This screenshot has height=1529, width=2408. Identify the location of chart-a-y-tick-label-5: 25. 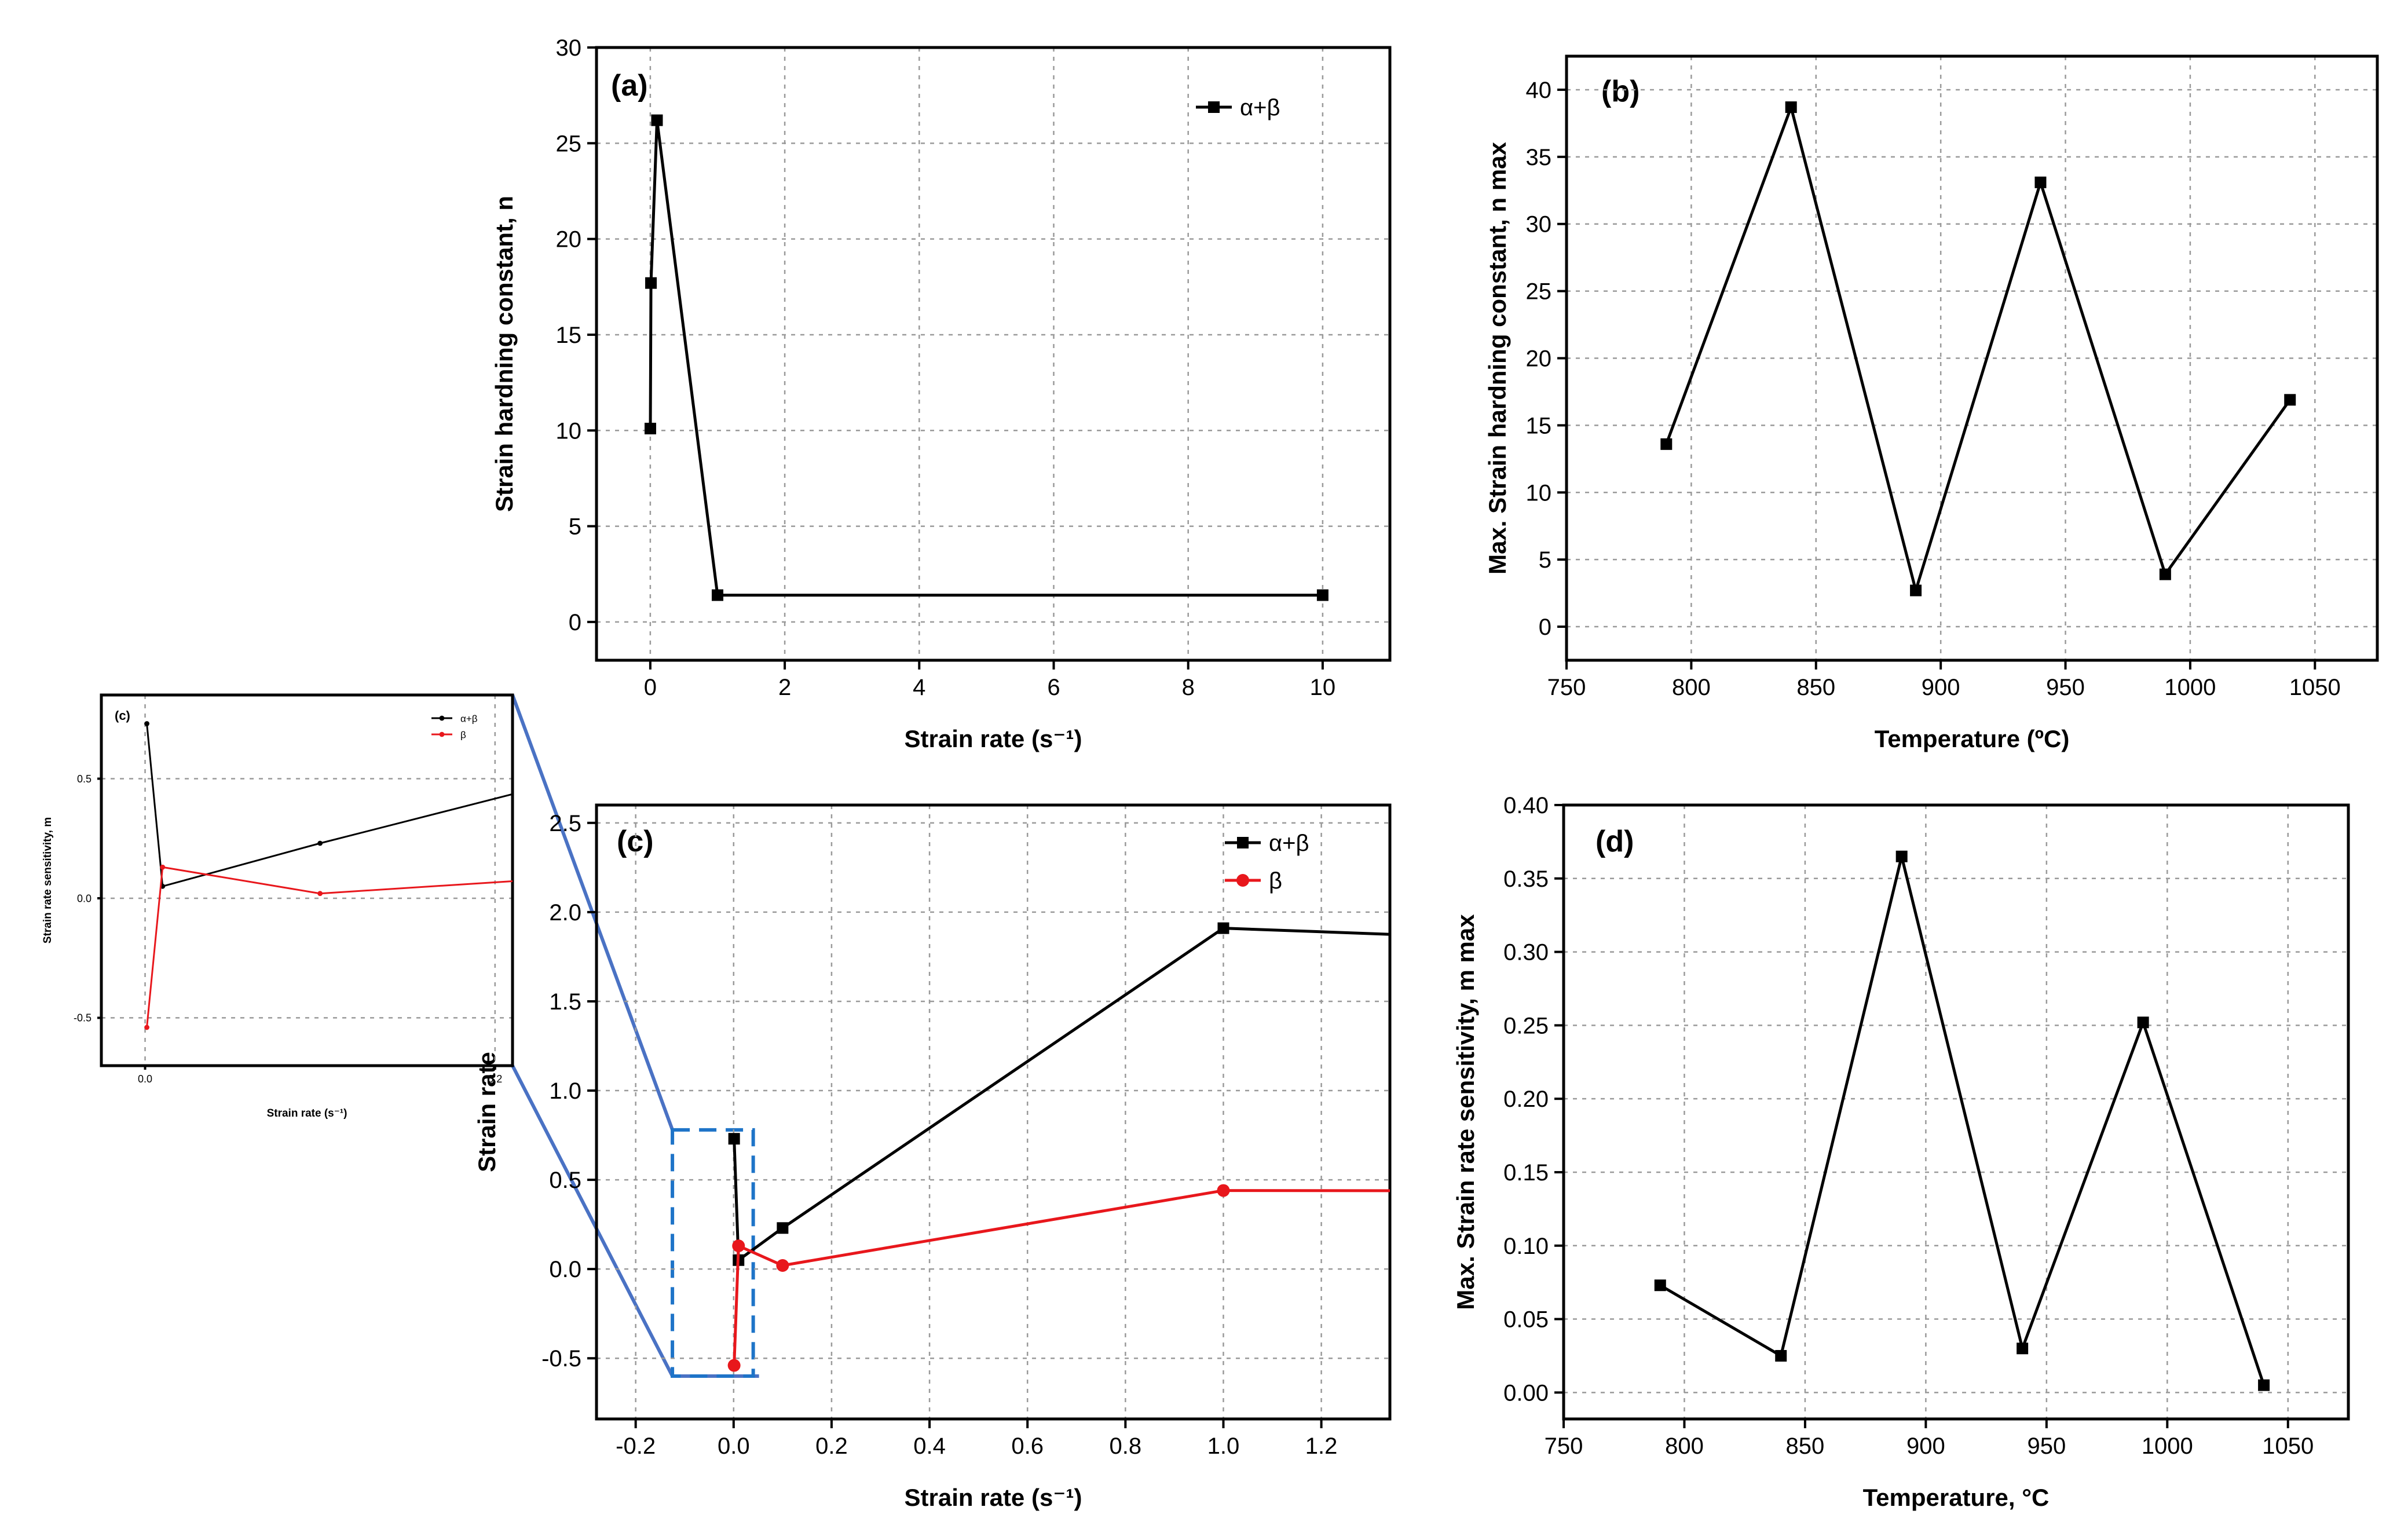
(569, 143).